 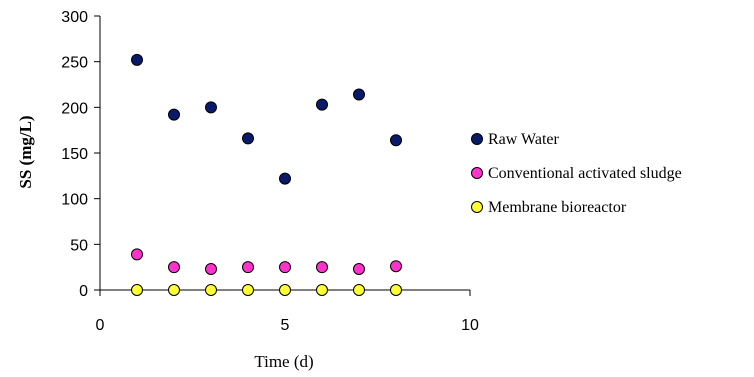 I want to click on legend-item: Membrane bioreactor, so click(x=549, y=207).